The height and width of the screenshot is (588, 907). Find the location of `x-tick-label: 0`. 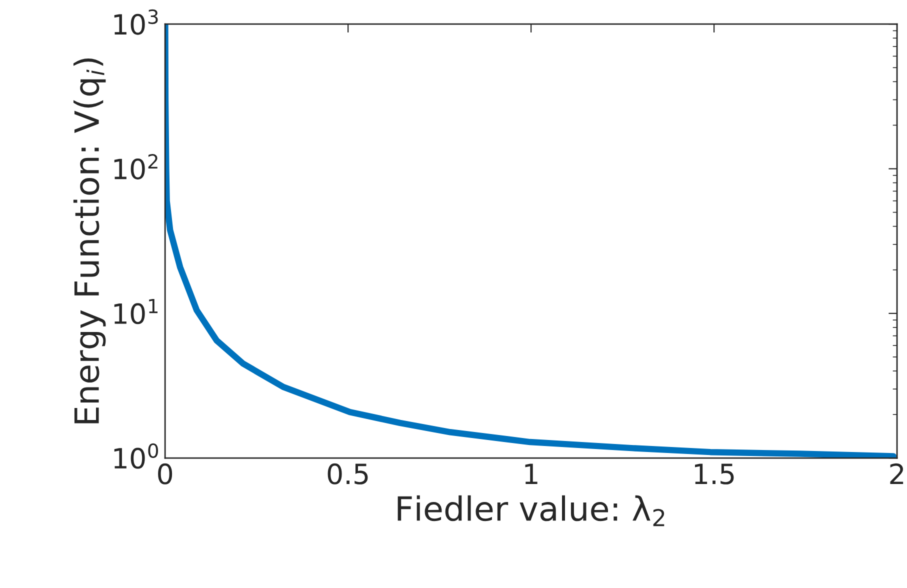

x-tick-label: 0 is located at coordinates (165, 473).